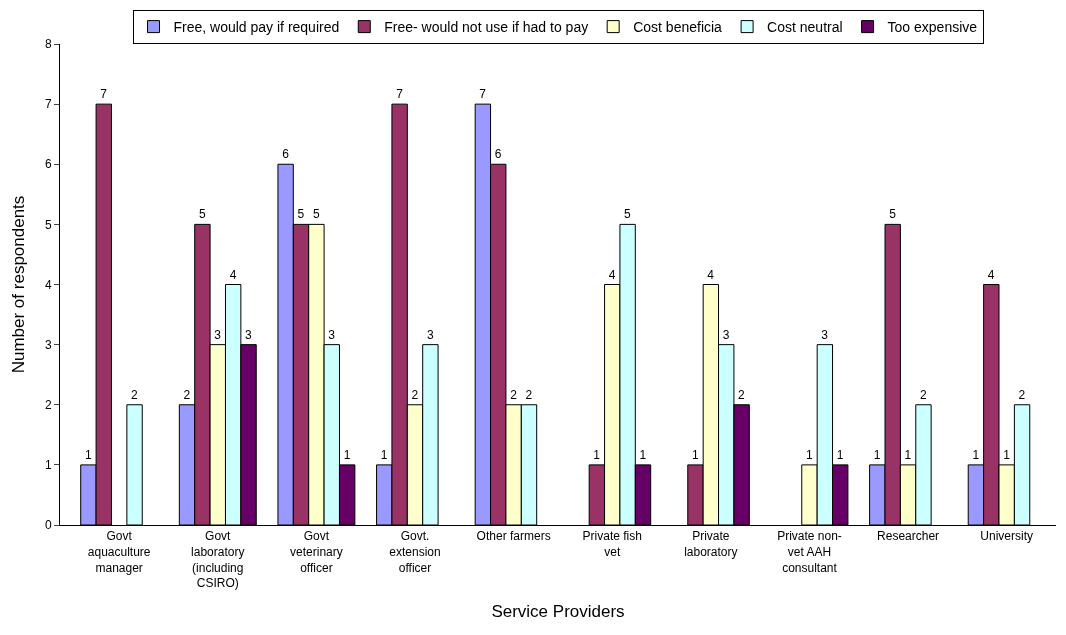  I want to click on x-tick-label: Govt. extension officer, so click(415, 552).